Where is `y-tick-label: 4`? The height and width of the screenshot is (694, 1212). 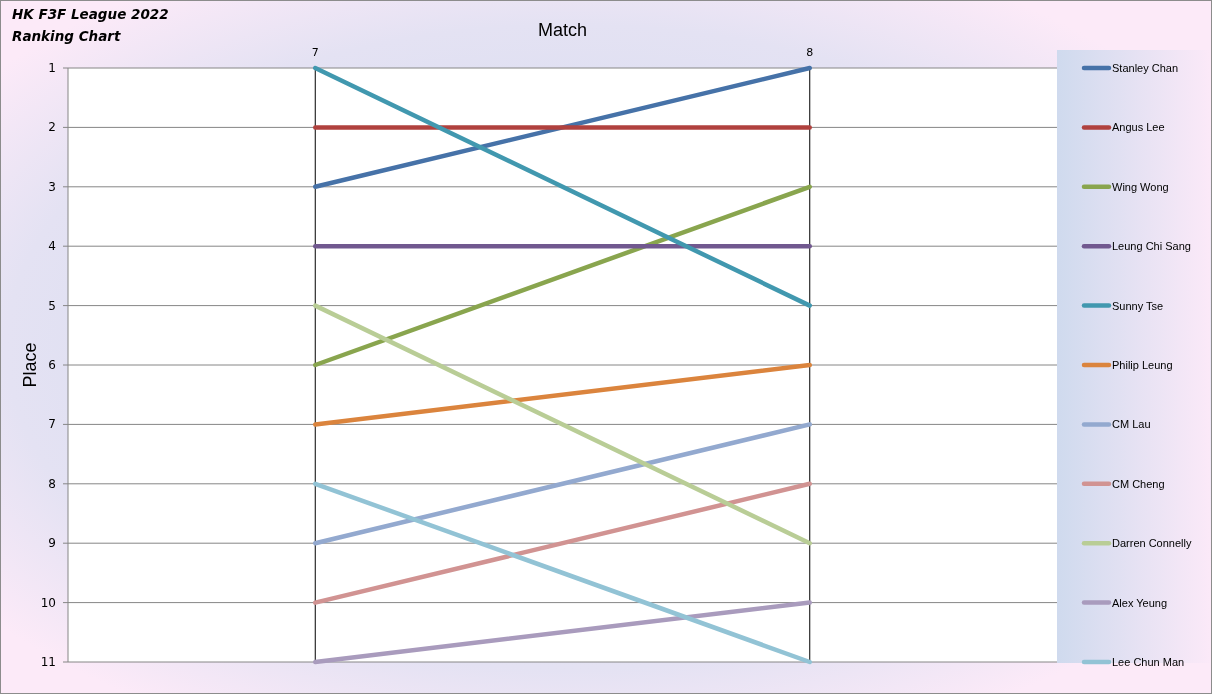 y-tick-label: 4 is located at coordinates (52, 246).